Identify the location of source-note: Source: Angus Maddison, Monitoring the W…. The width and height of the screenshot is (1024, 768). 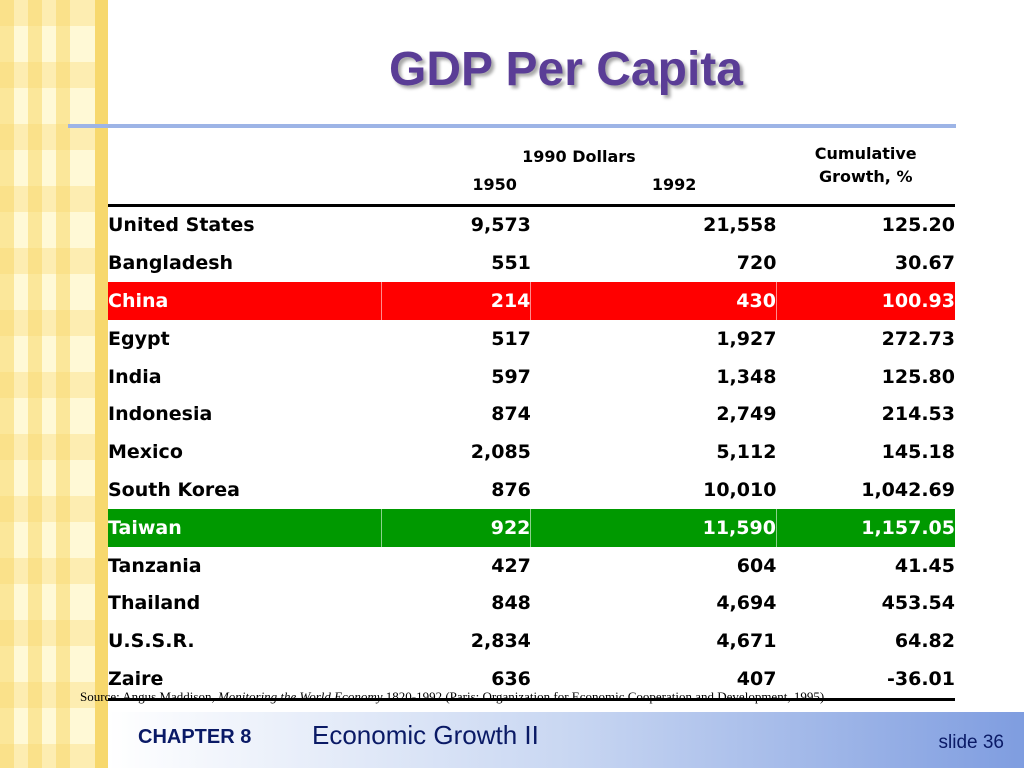
(552, 697).